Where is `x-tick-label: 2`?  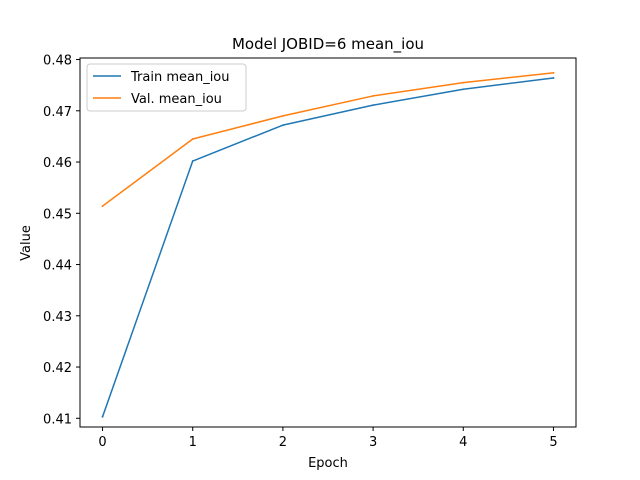
x-tick-label: 2 is located at coordinates (283, 442).